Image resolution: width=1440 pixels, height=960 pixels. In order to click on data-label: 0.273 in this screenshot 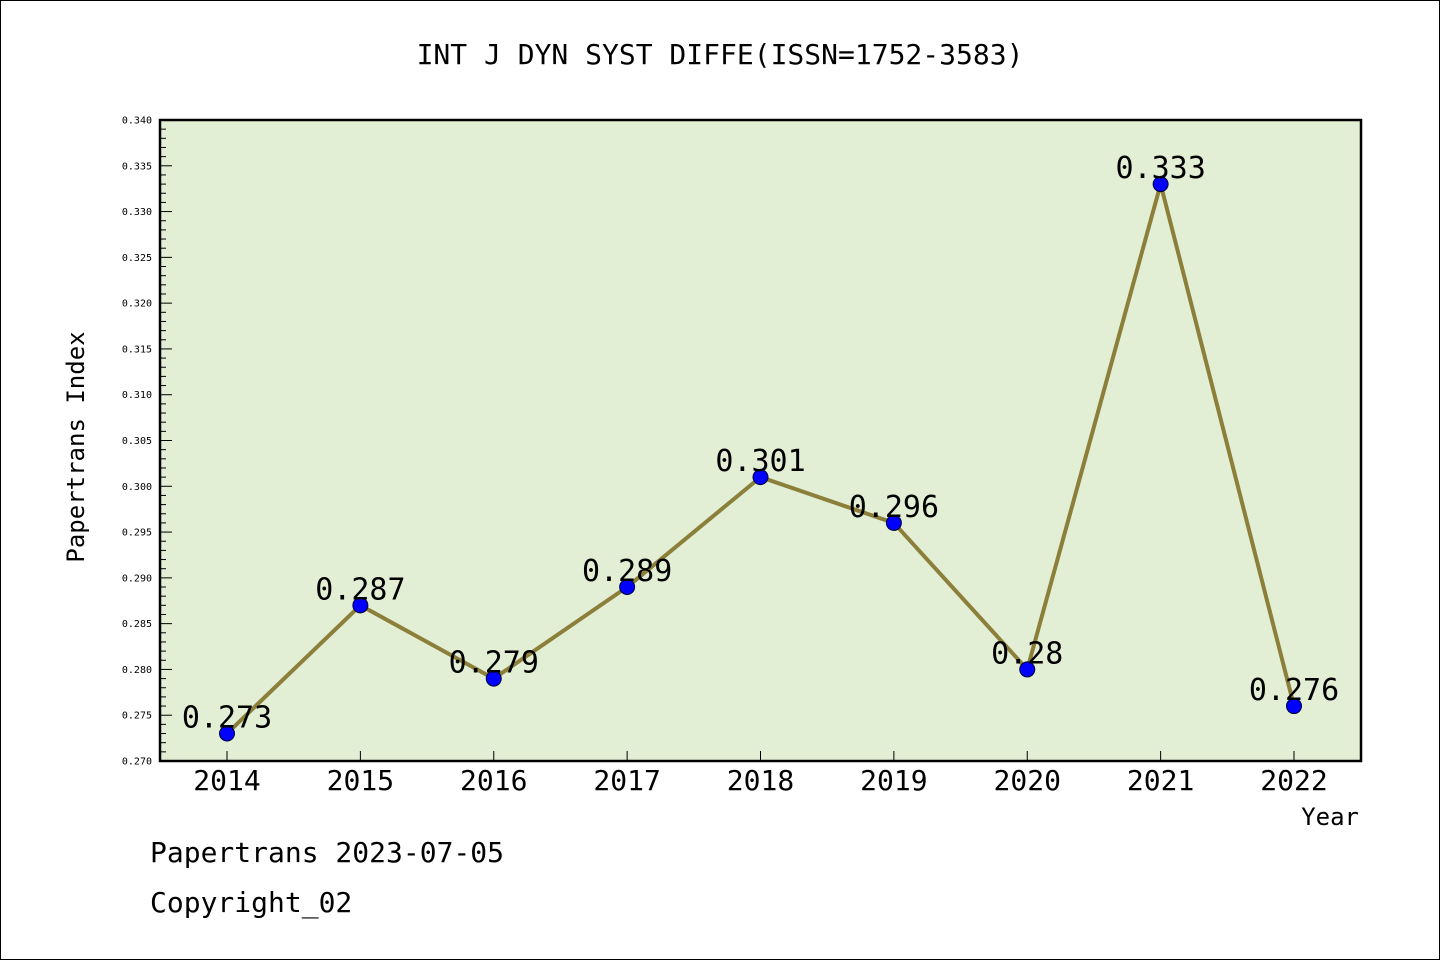, I will do `click(227, 718)`.